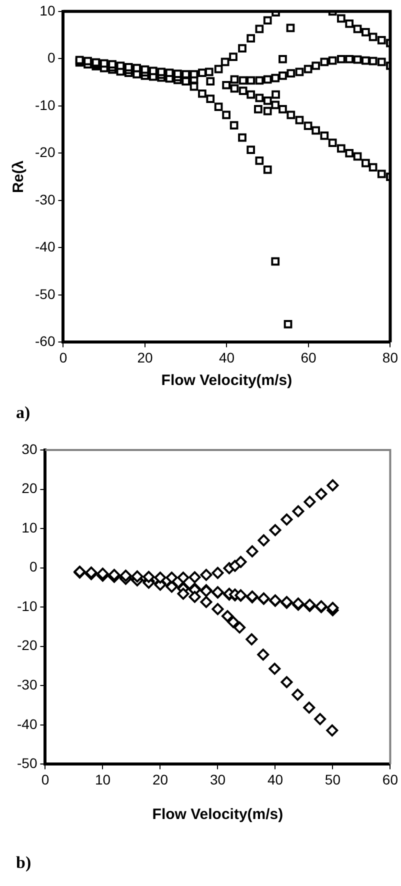 The image size is (401, 886). What do you see at coordinates (30, 488) in the screenshot?
I see `y-tick-label: 20` at bounding box center [30, 488].